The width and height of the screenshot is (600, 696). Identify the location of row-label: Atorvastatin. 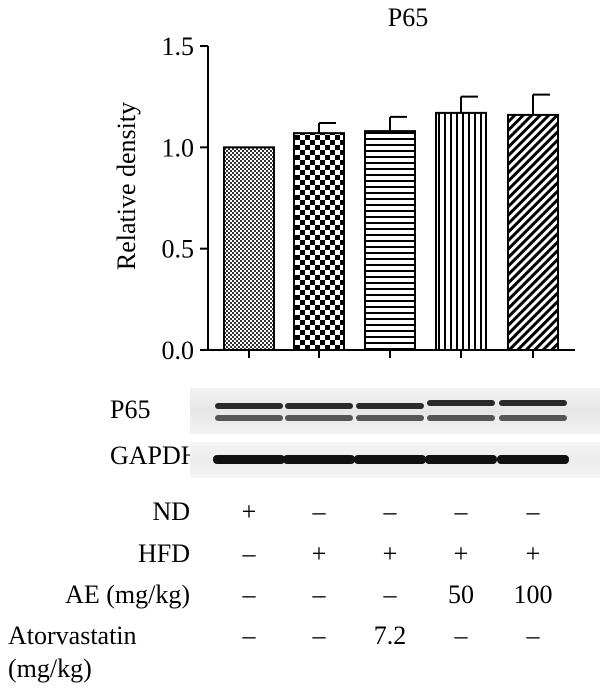
(72, 635).